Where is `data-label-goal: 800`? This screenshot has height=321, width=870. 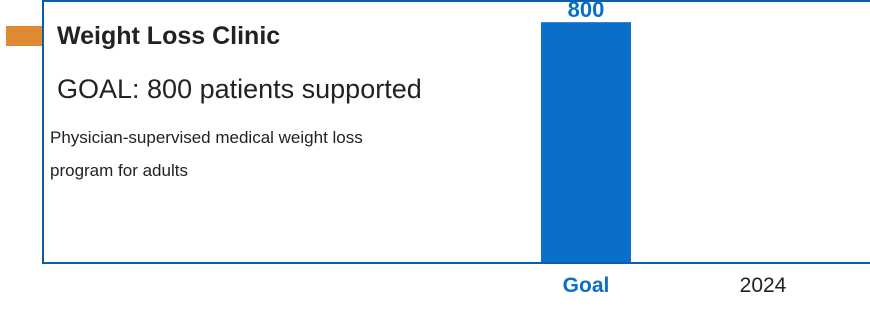 data-label-goal: 800 is located at coordinates (586, 11).